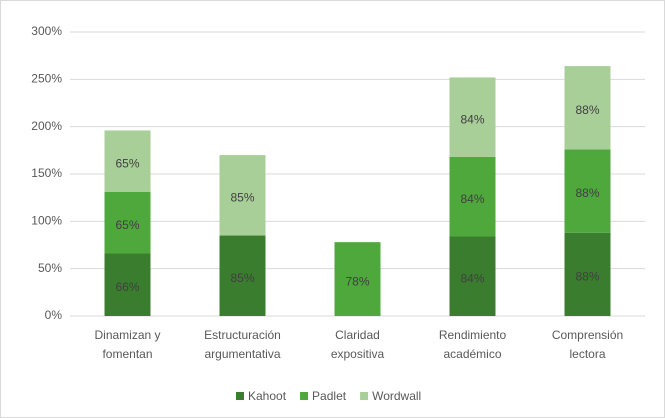 This screenshot has width=665, height=418. What do you see at coordinates (267, 396) in the screenshot?
I see `legend-label: Kahoot` at bounding box center [267, 396].